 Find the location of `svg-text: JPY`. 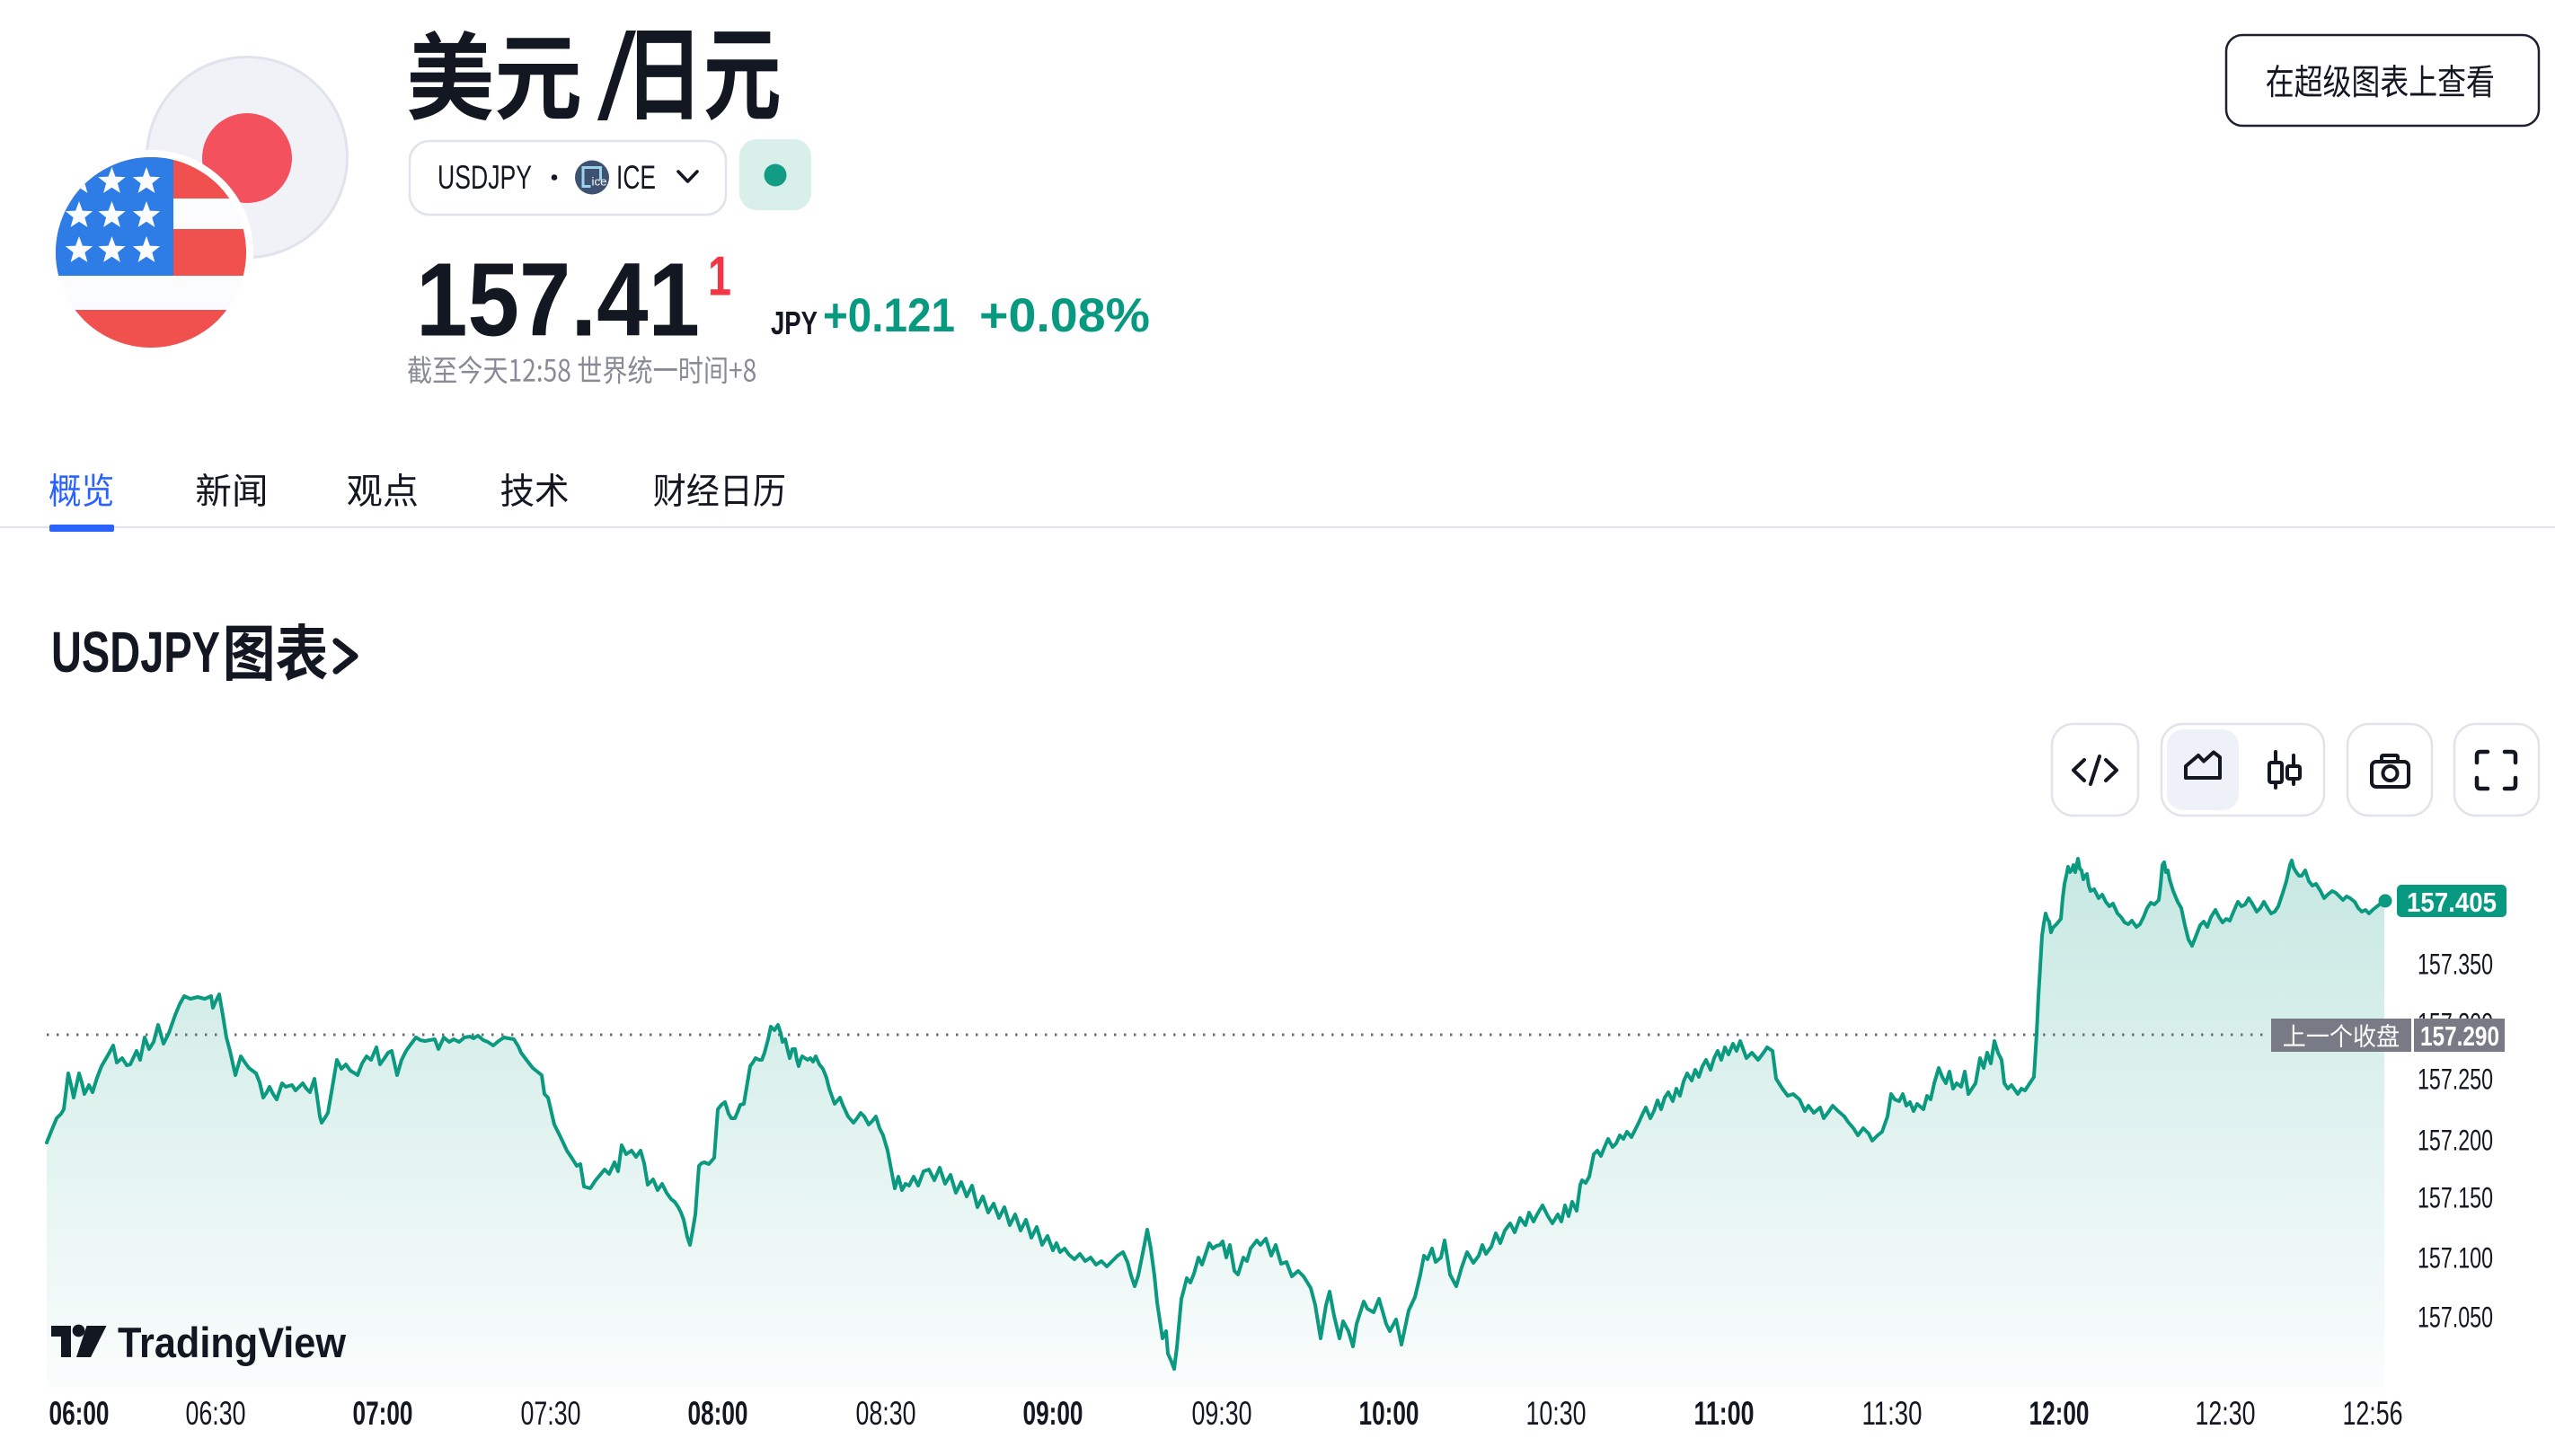

svg-text: JPY is located at coordinates (794, 322).